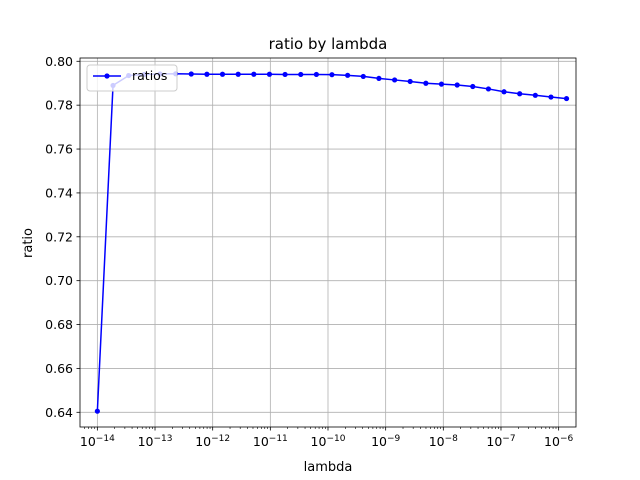 This screenshot has width=640, height=480. I want to click on legend-box, so click(132, 78).